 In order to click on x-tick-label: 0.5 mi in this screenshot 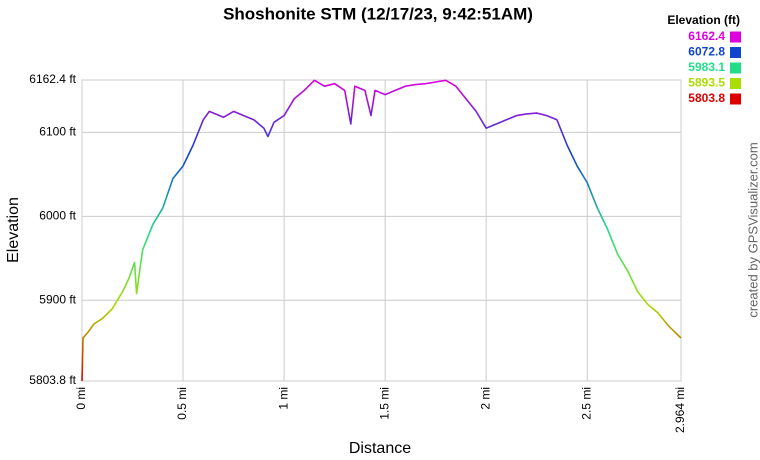, I will do `click(182, 403)`.